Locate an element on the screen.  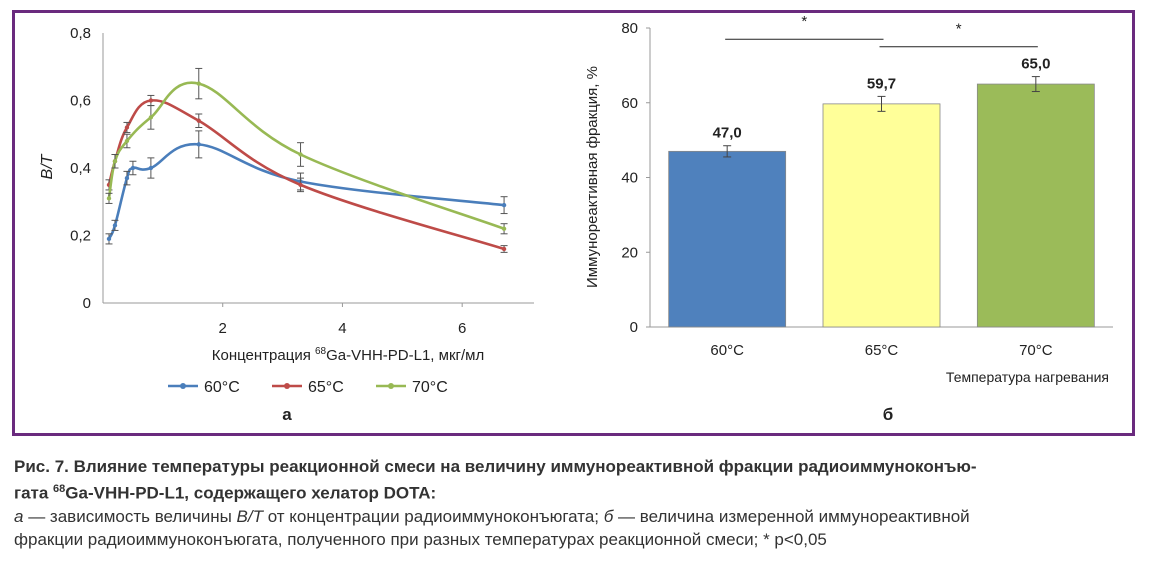
x-tick-label: 4 is located at coordinates (342, 328).